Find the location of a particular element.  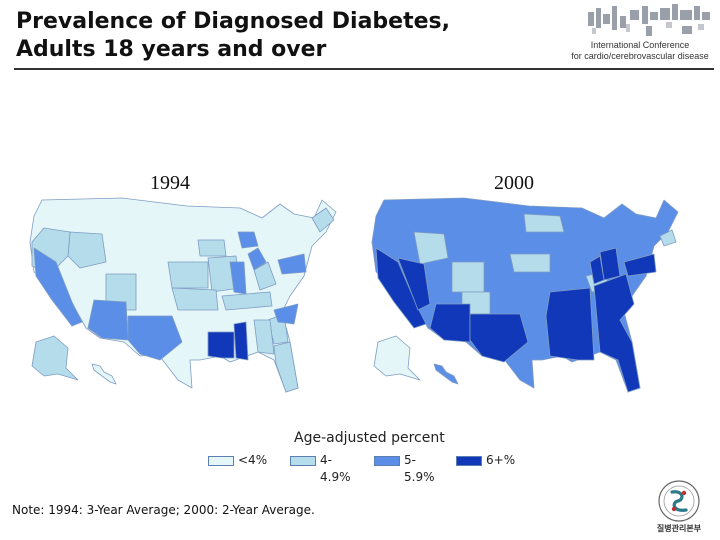

kcdc-seal-logo: 질병관리본부 is located at coordinates (679, 506).